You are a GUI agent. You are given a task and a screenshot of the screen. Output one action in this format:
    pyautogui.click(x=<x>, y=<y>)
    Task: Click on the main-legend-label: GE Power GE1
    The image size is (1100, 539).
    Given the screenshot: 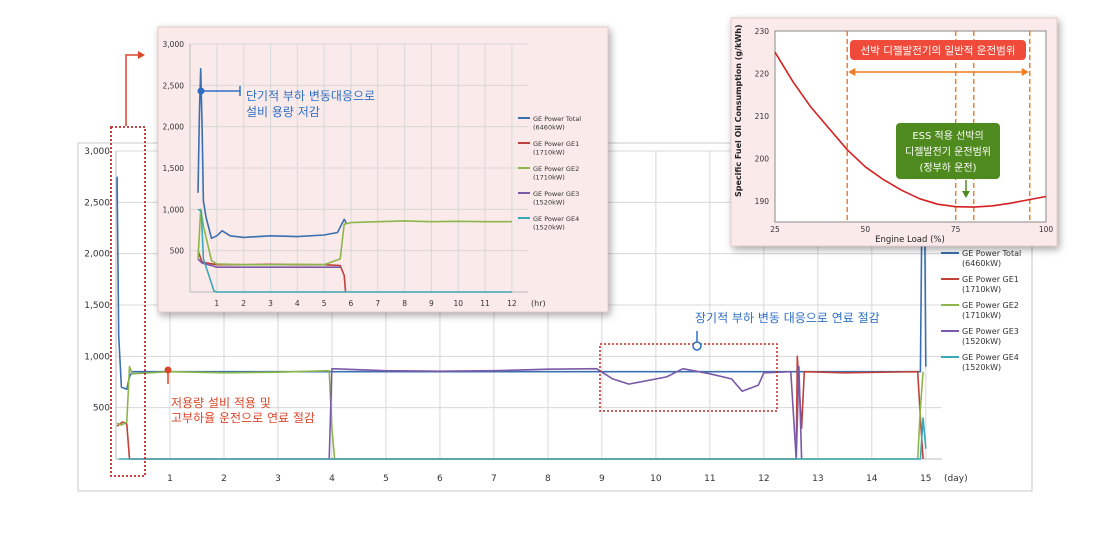 What is the action you would take?
    pyautogui.click(x=990, y=279)
    